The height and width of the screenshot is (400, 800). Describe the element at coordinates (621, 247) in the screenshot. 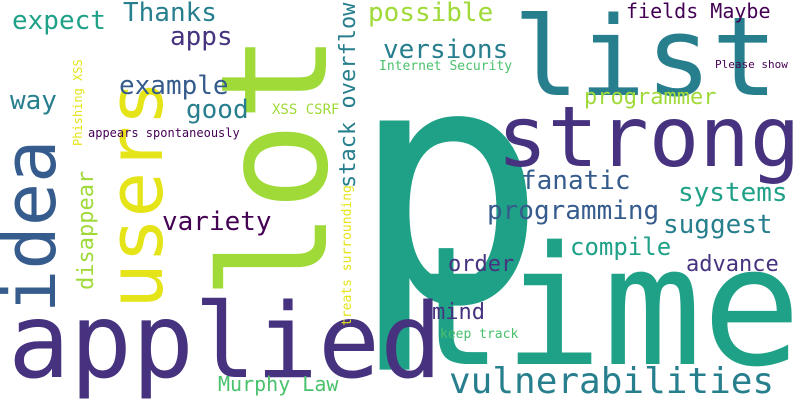

I see `word-compile: compile` at that location.